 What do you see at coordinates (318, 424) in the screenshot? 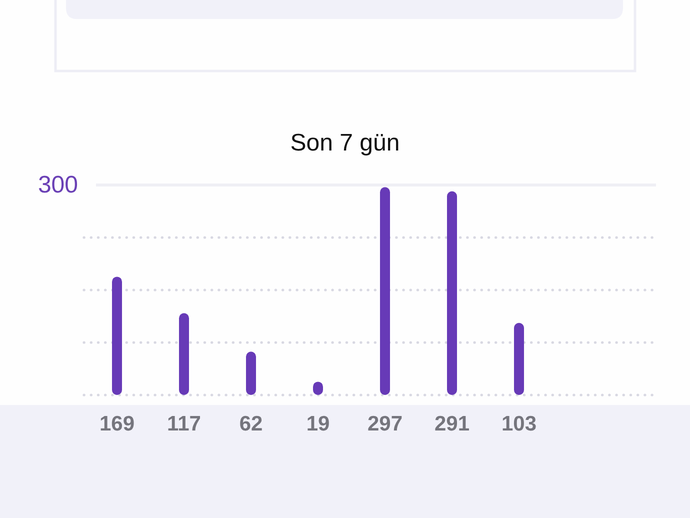
I see `data-label: 19` at bounding box center [318, 424].